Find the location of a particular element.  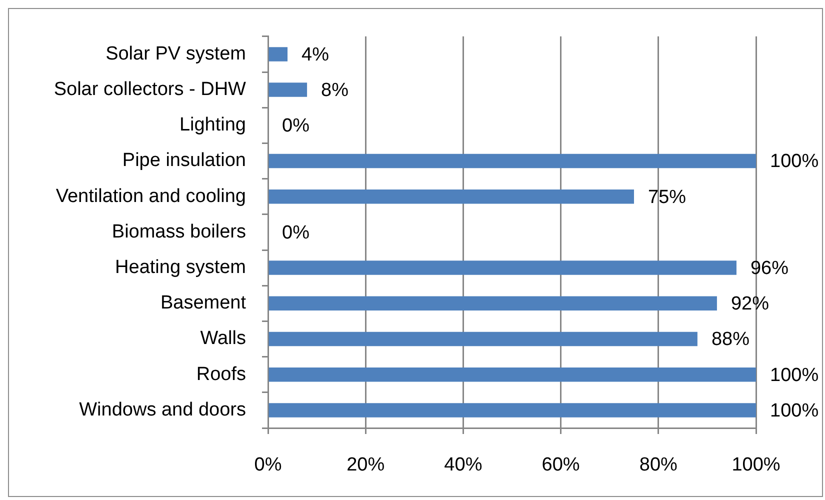

x-tick-label: 100% is located at coordinates (756, 465).